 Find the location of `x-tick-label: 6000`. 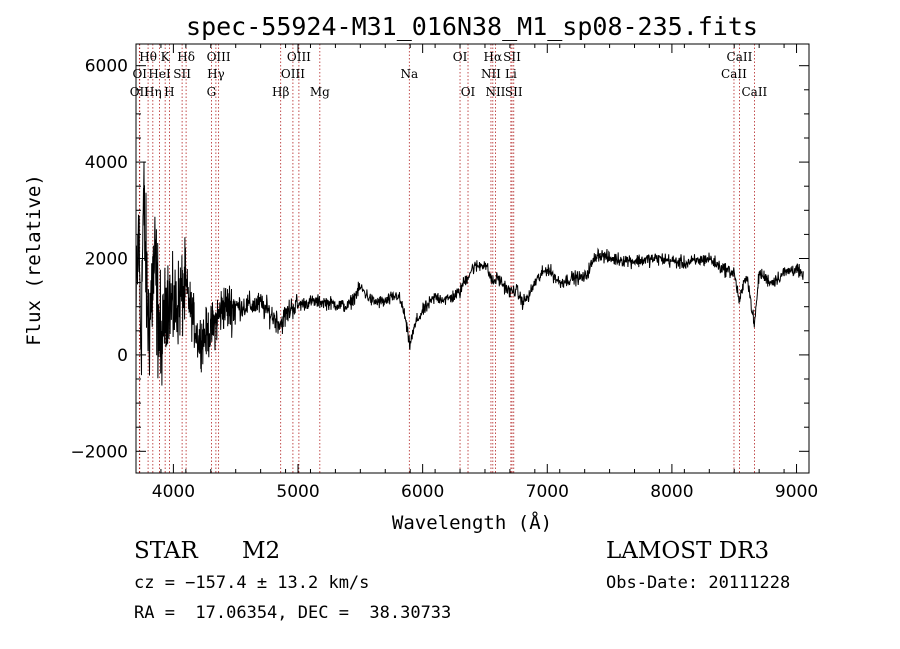

x-tick-label: 6000 is located at coordinates (422, 492).